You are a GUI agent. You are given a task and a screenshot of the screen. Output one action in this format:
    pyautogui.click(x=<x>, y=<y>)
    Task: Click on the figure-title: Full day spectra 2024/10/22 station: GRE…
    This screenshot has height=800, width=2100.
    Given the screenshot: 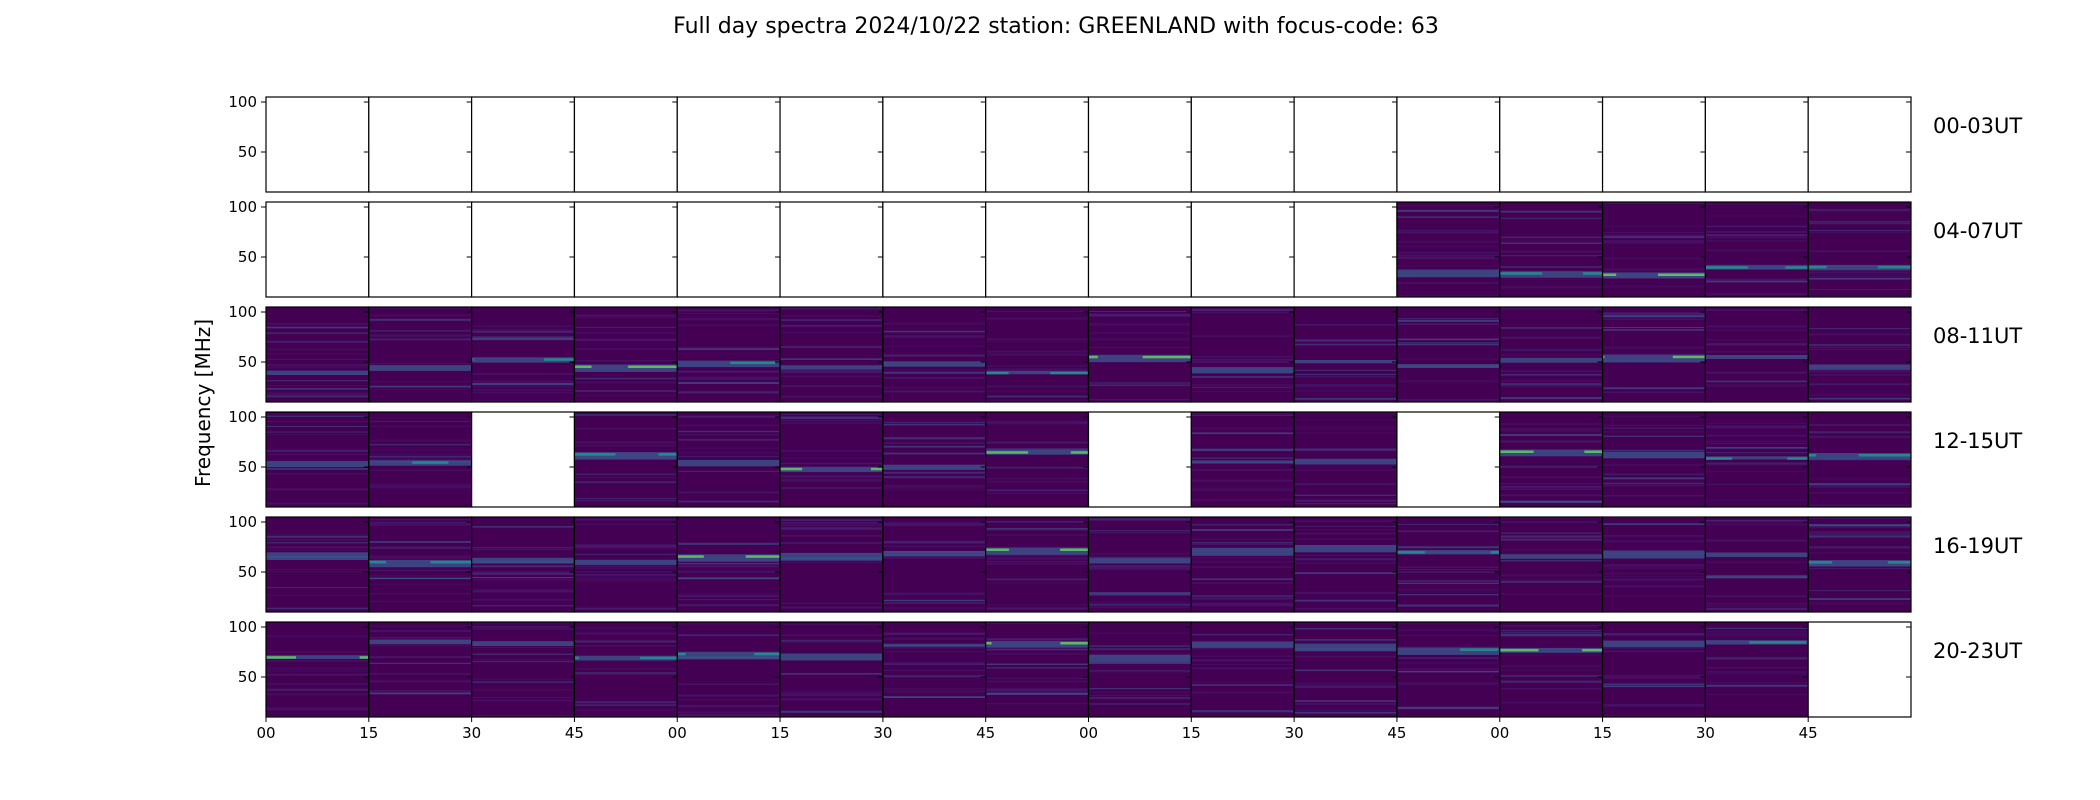 What is the action you would take?
    pyautogui.click(x=1056, y=26)
    